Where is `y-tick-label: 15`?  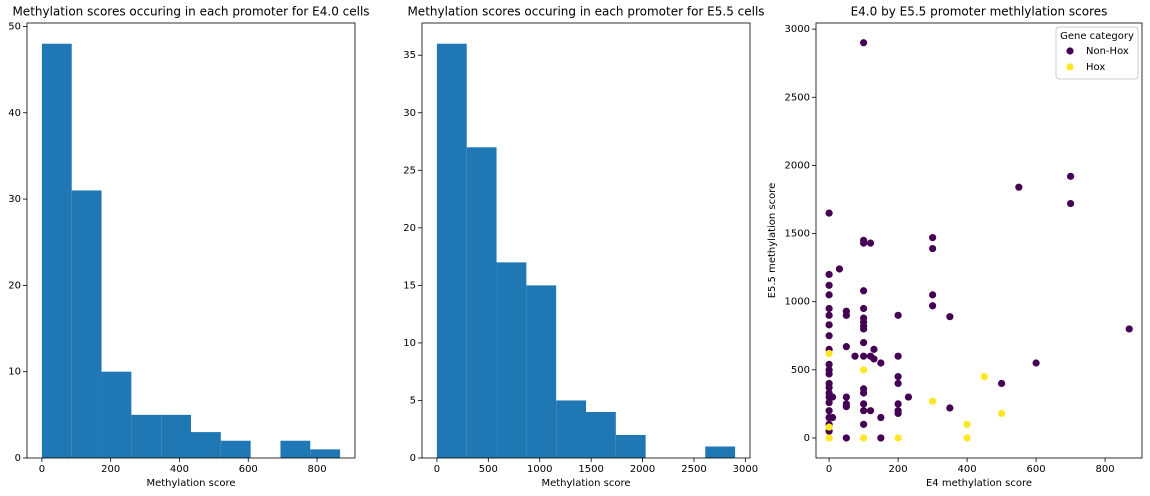
y-tick-label: 15 is located at coordinates (409, 285).